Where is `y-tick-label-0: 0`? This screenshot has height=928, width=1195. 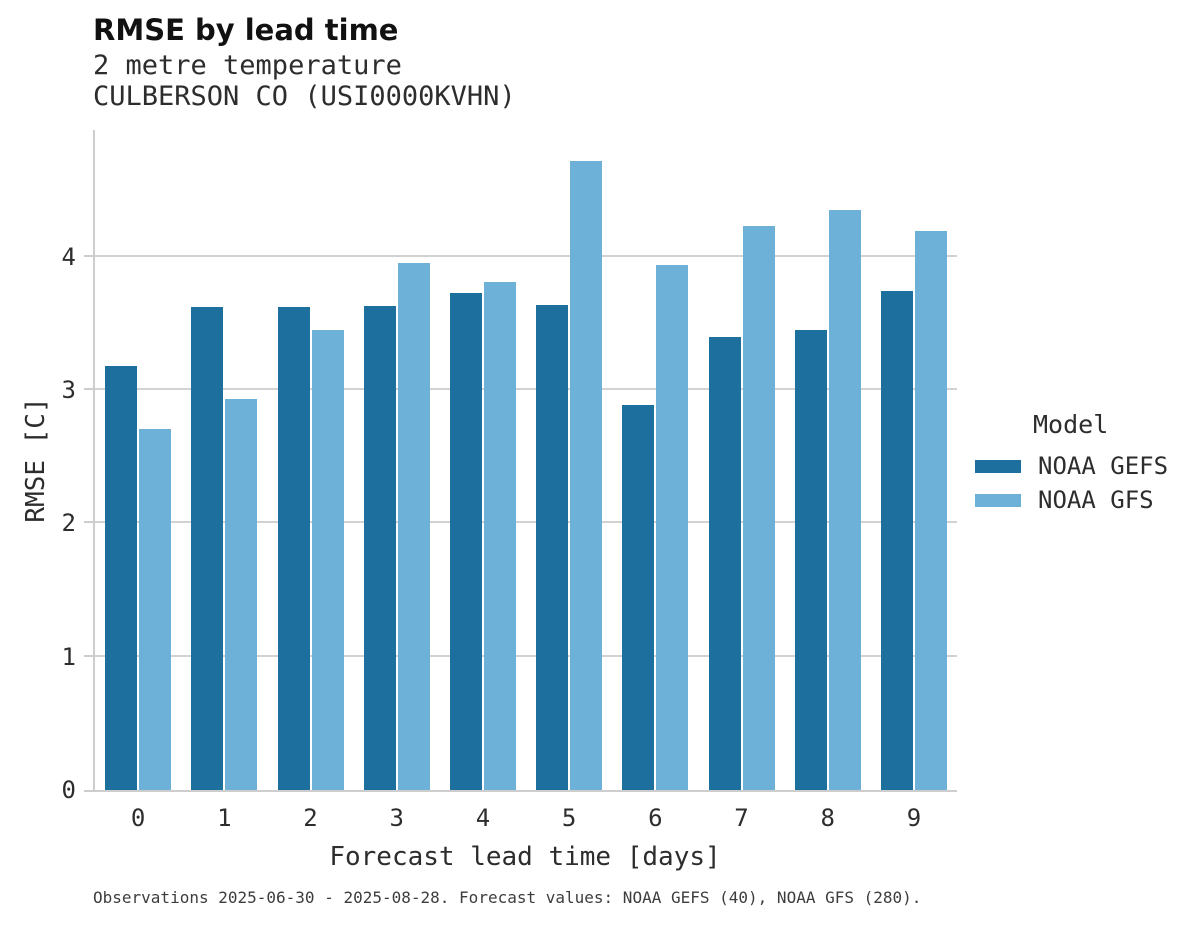
y-tick-label-0: 0 is located at coordinates (68, 790).